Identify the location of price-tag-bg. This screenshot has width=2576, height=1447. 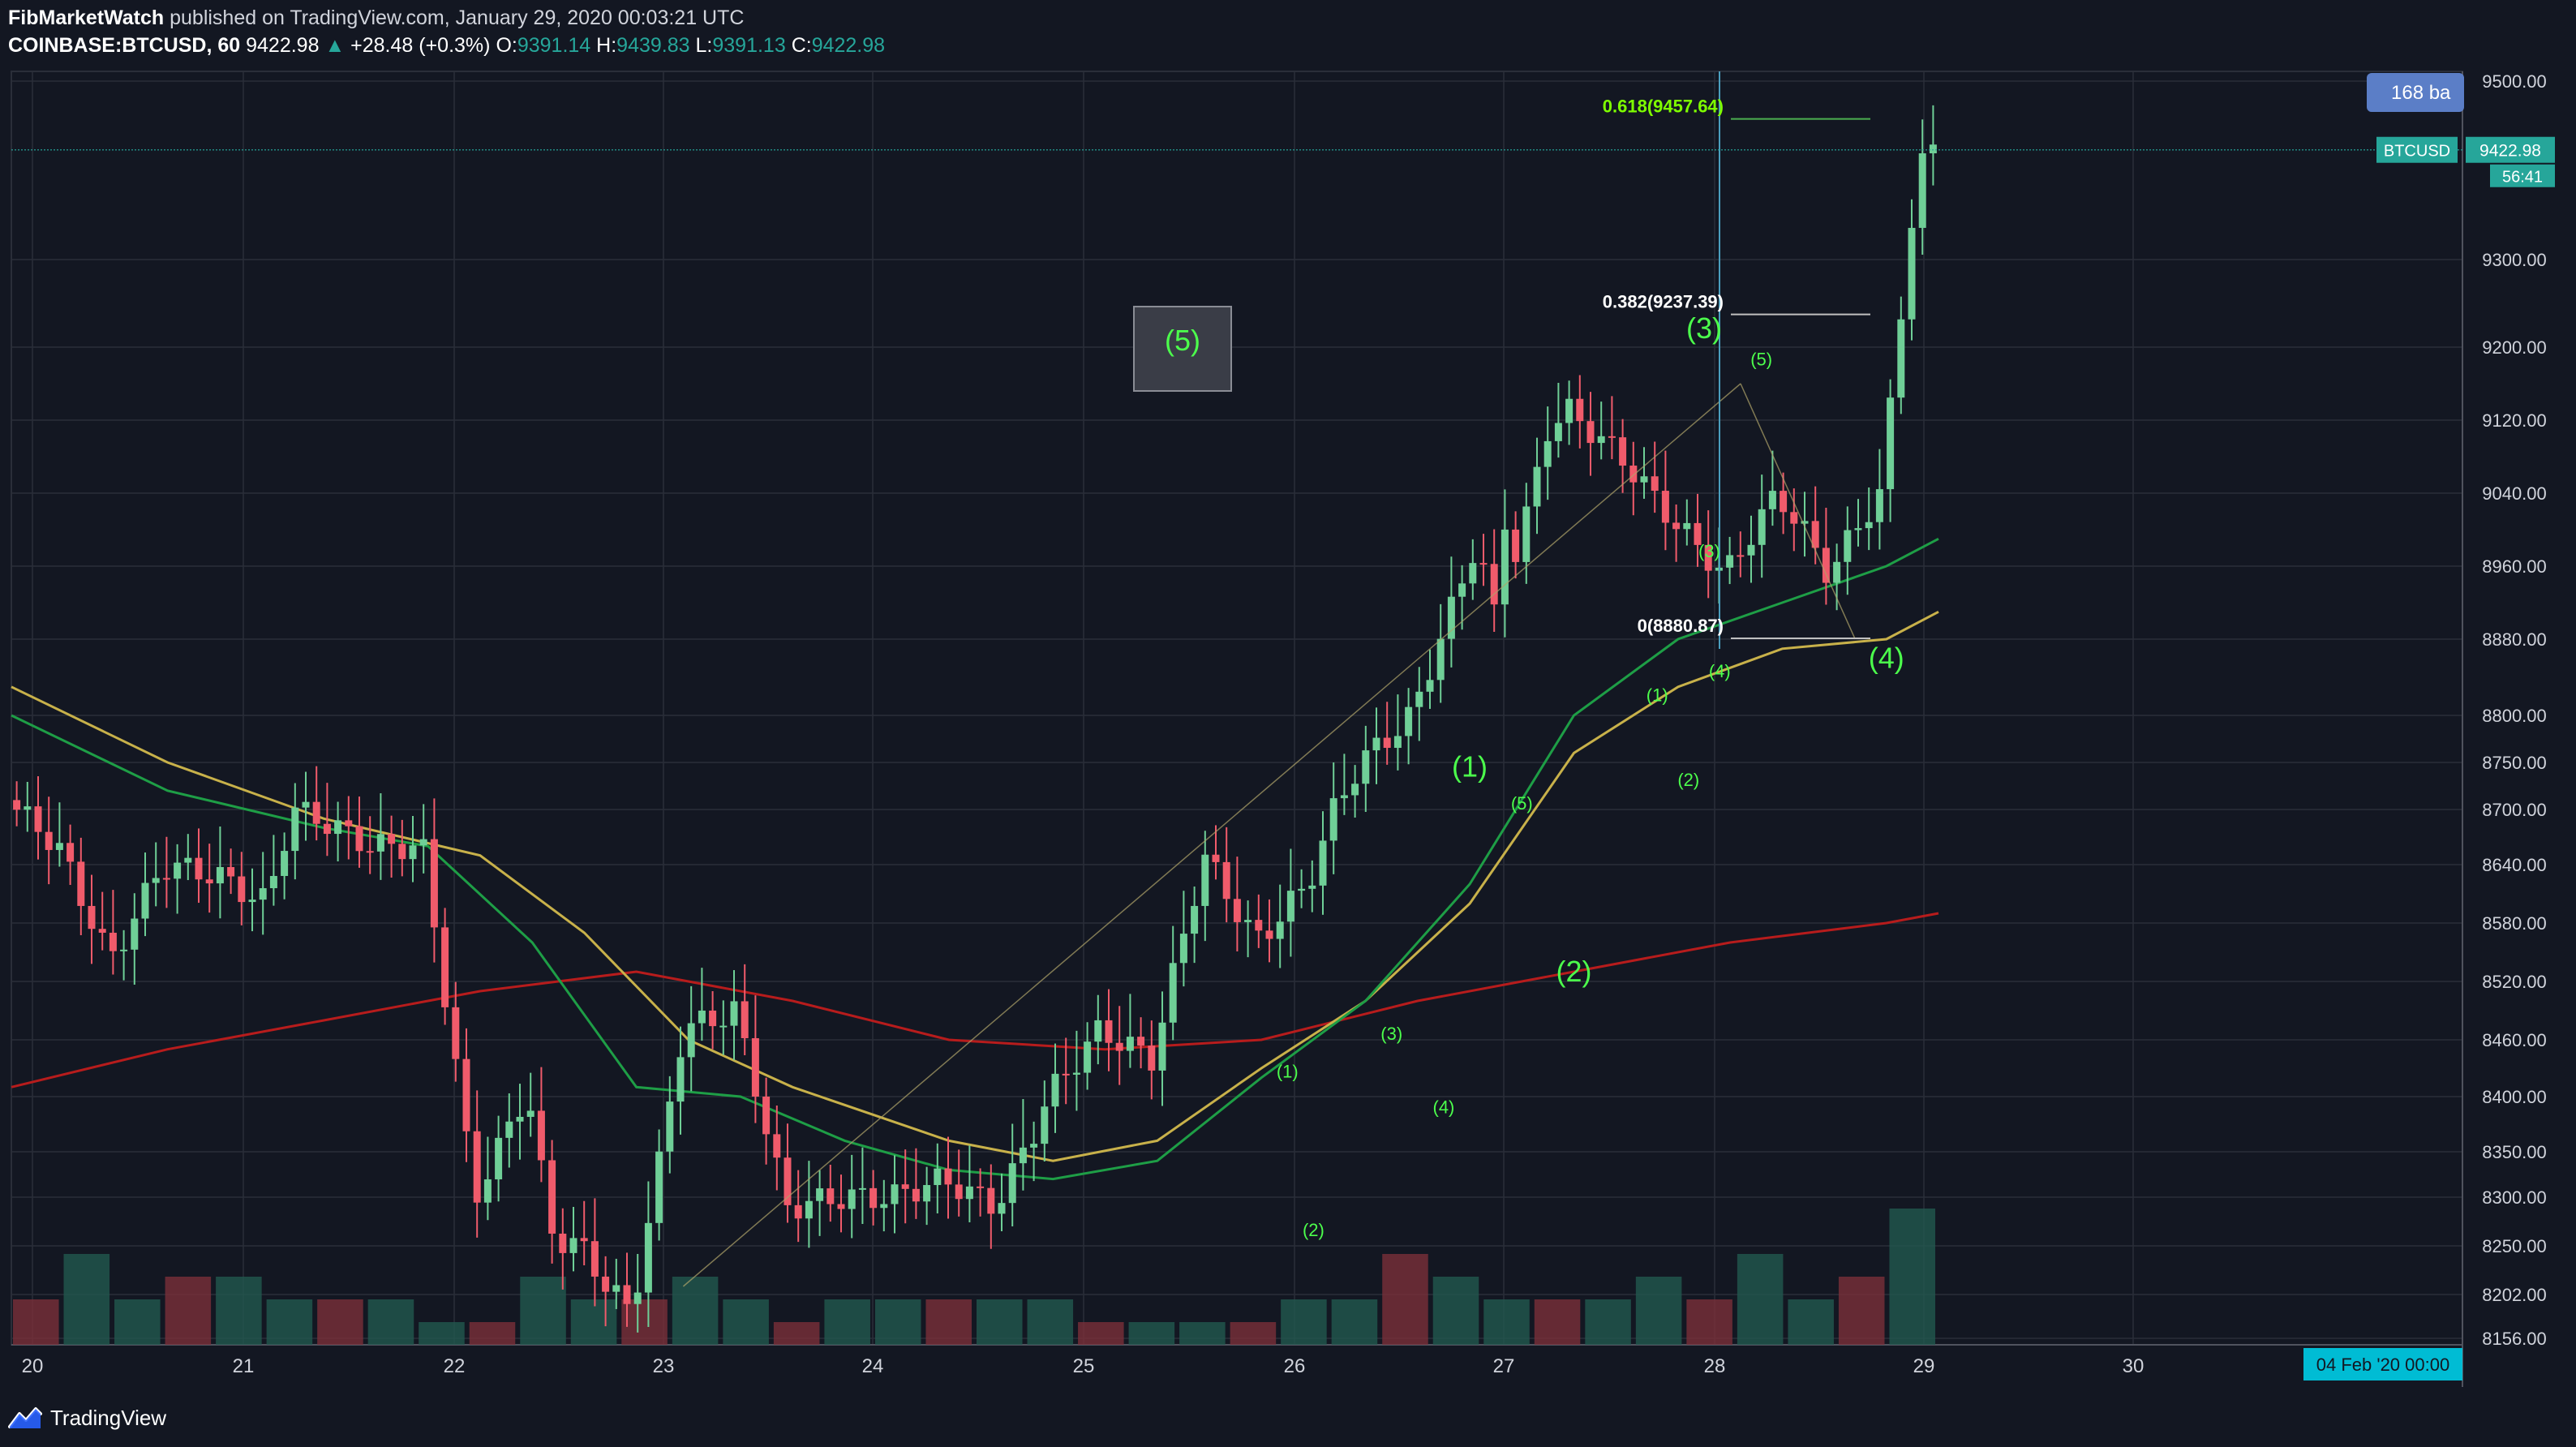
(2510, 149).